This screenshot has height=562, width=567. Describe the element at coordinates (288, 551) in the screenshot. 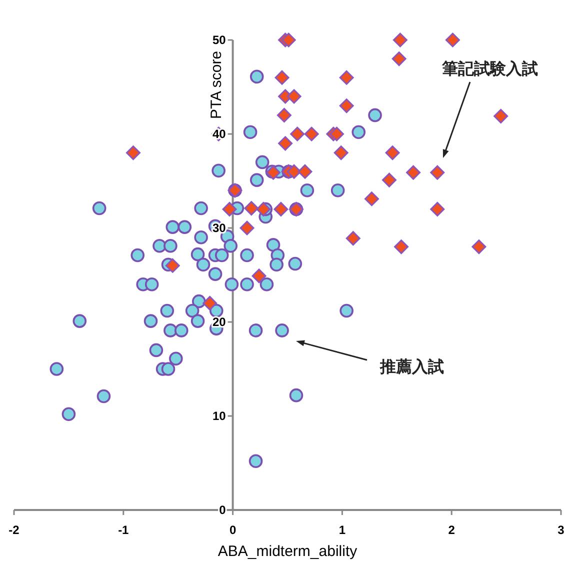

I see `x-axis-title: ABA_midterm_ability` at that location.